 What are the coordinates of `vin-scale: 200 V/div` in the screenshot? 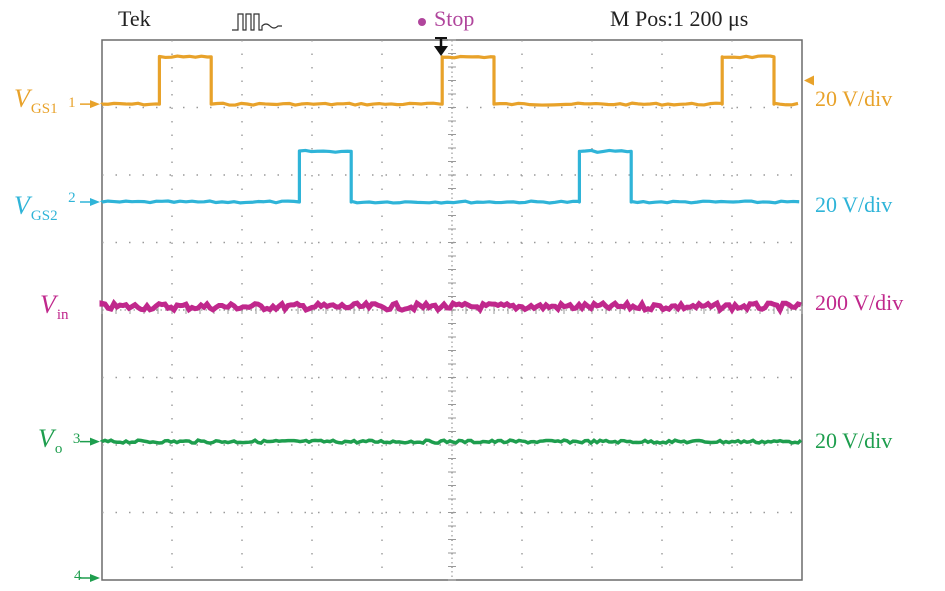 It's located at (859, 302).